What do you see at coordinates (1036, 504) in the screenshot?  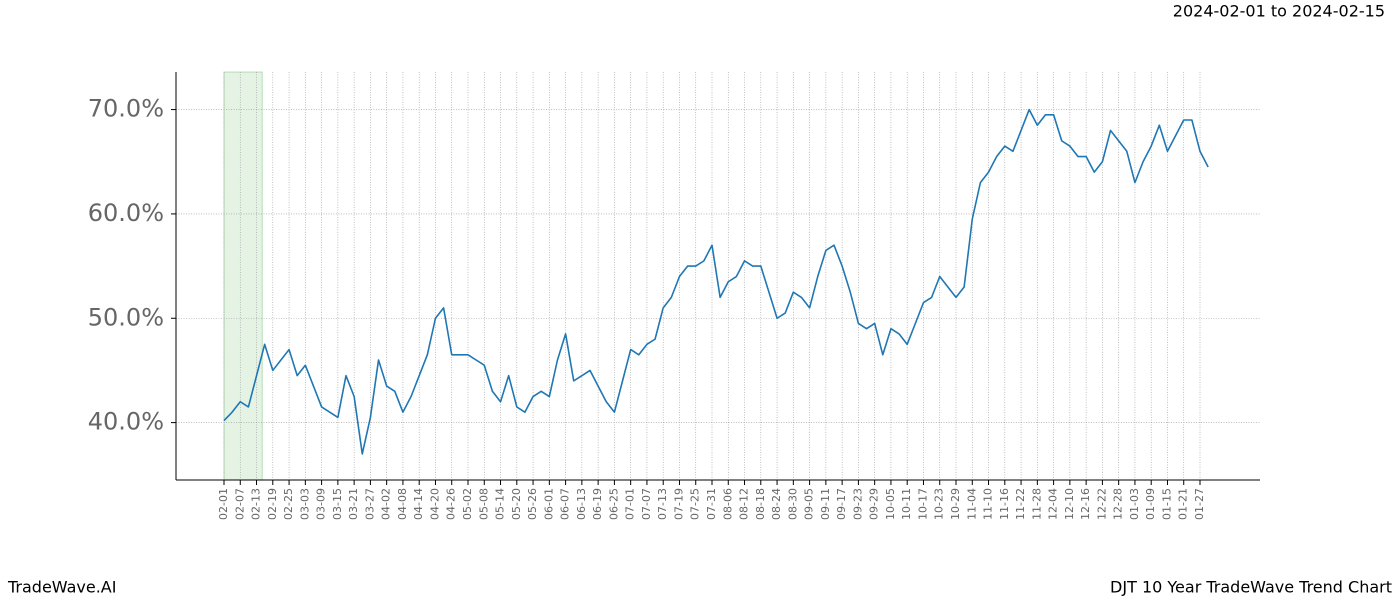 I see `x-tick-label: 11-28` at bounding box center [1036, 504].